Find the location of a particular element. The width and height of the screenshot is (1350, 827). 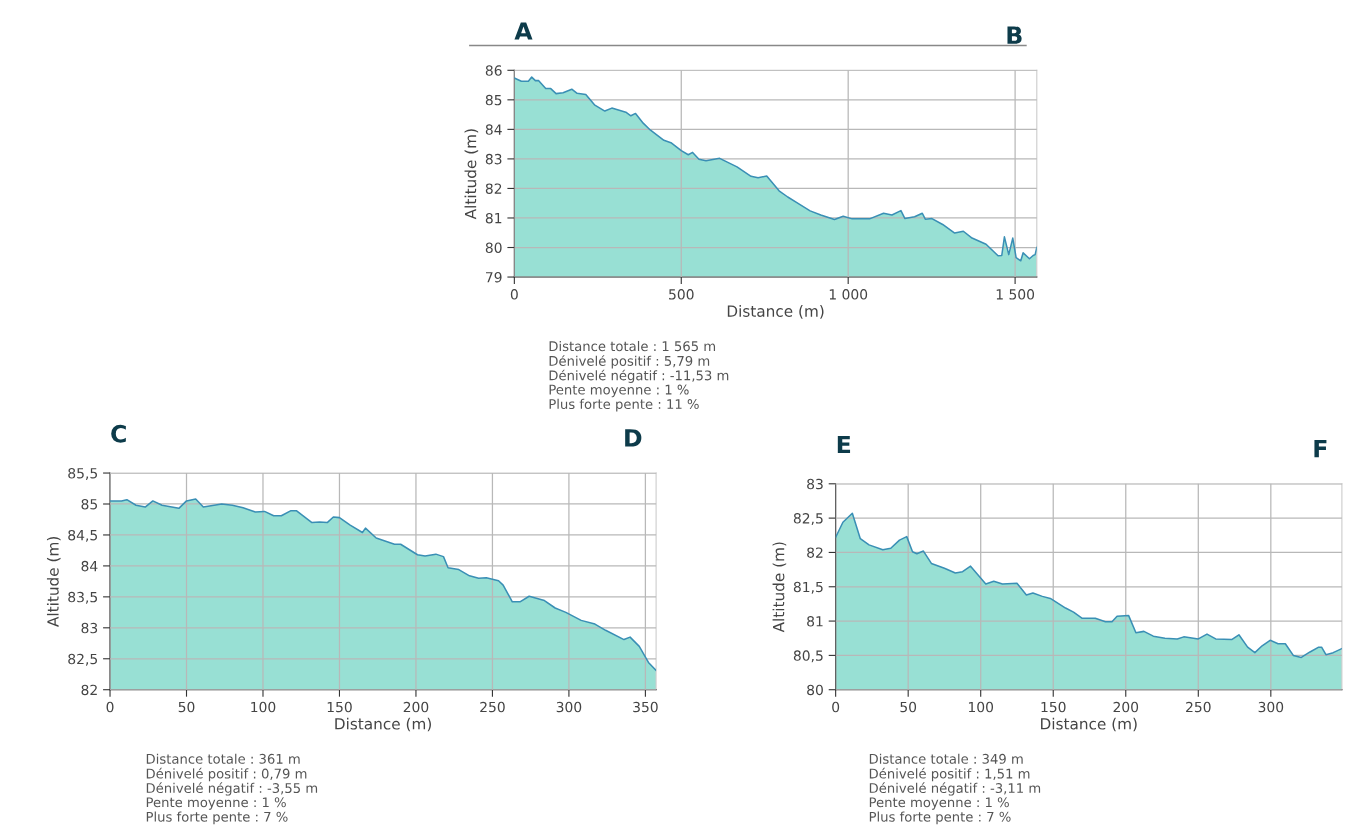

text: B is located at coordinates (1014, 35).